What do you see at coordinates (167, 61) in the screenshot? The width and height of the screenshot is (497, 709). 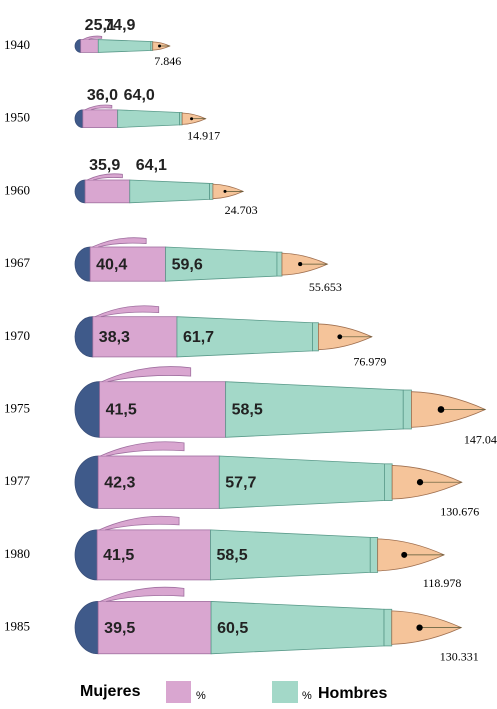 I see `total-label: 7.846` at bounding box center [167, 61].